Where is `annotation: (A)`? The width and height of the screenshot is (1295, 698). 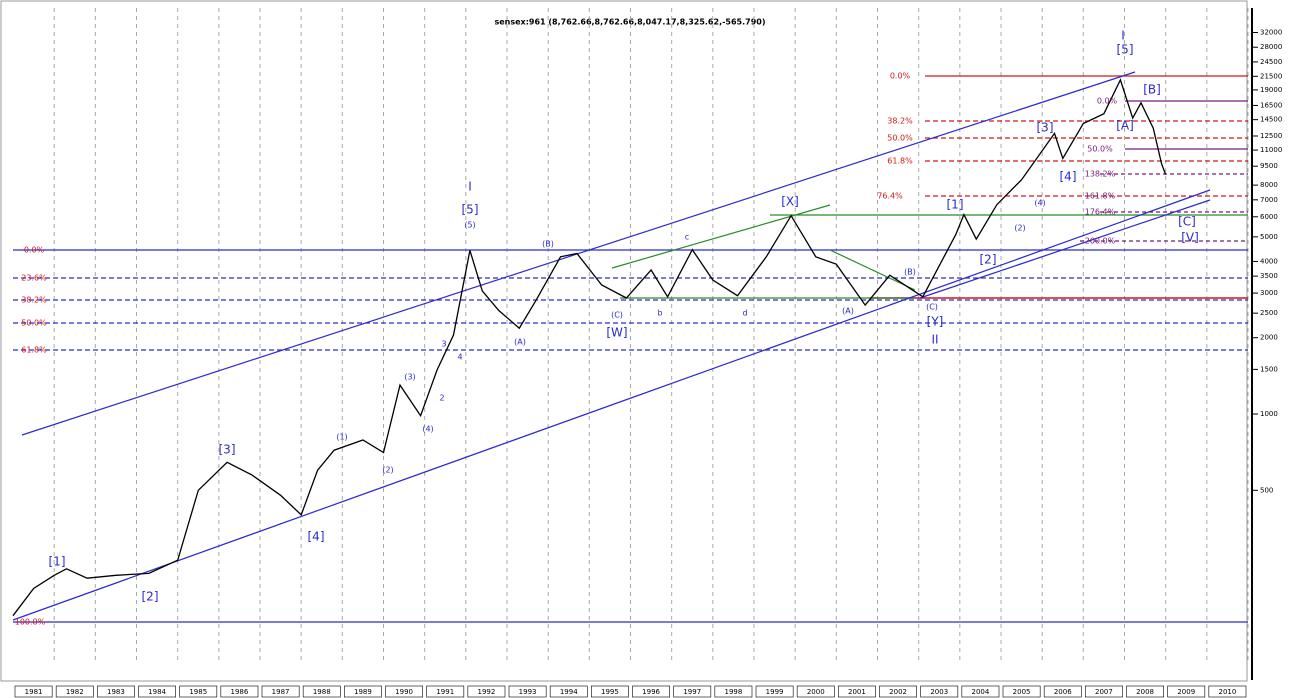 annotation: (A) is located at coordinates (520, 342).